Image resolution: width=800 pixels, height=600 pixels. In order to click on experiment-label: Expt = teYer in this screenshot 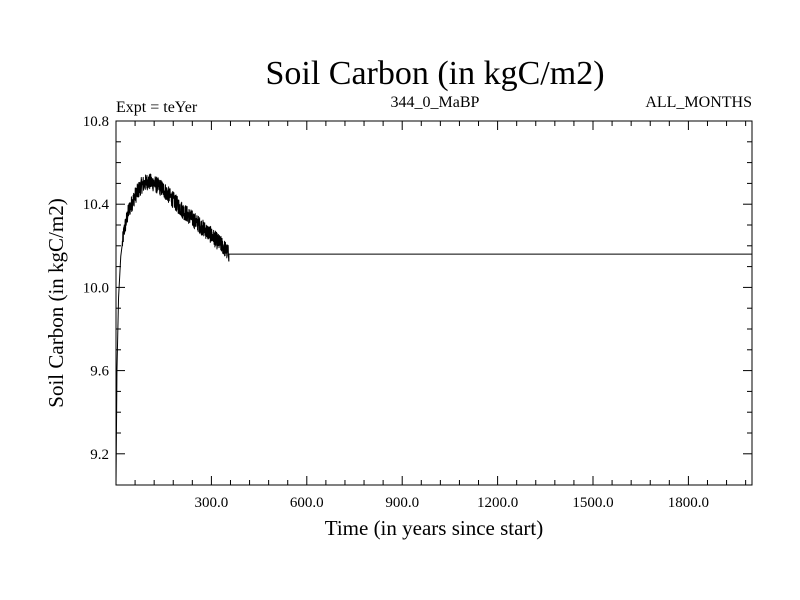, I will do `click(157, 107)`.